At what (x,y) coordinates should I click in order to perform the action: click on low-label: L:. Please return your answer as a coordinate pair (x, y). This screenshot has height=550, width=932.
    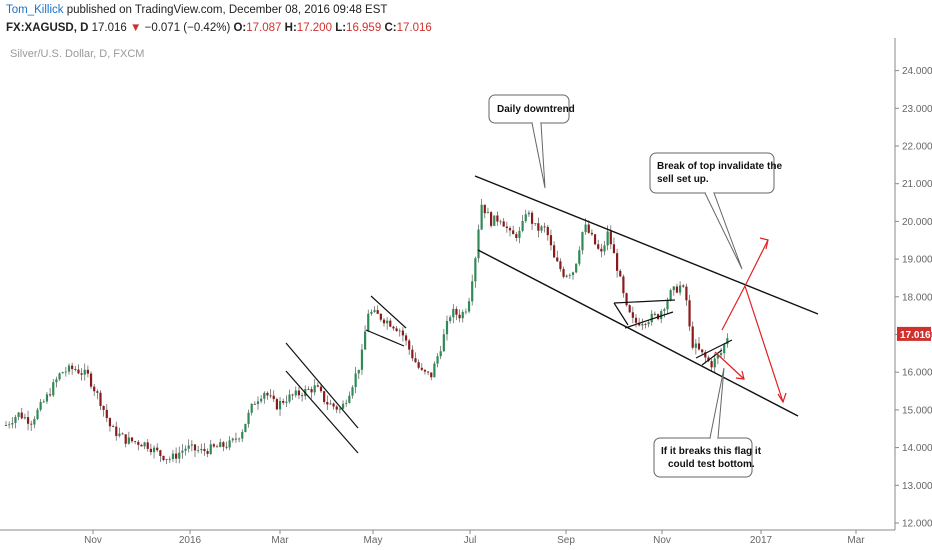
    Looking at the image, I should click on (341, 28).